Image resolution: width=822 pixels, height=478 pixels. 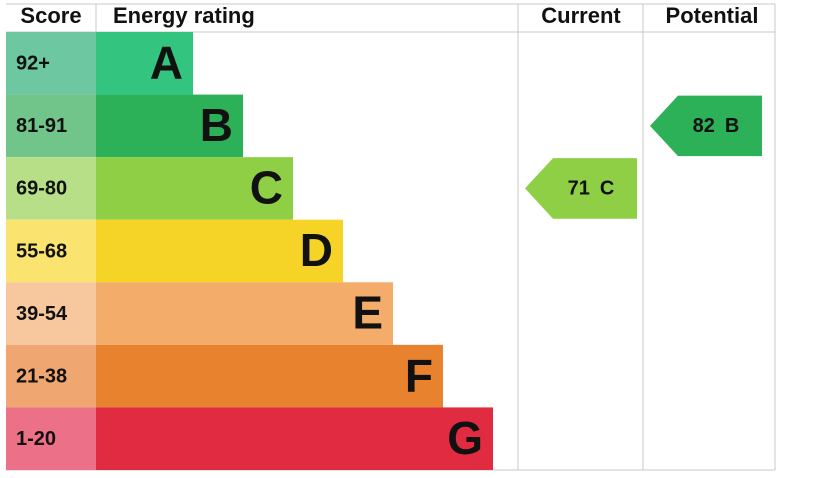 What do you see at coordinates (732, 126) in the screenshot?
I see `potential-band: B` at bounding box center [732, 126].